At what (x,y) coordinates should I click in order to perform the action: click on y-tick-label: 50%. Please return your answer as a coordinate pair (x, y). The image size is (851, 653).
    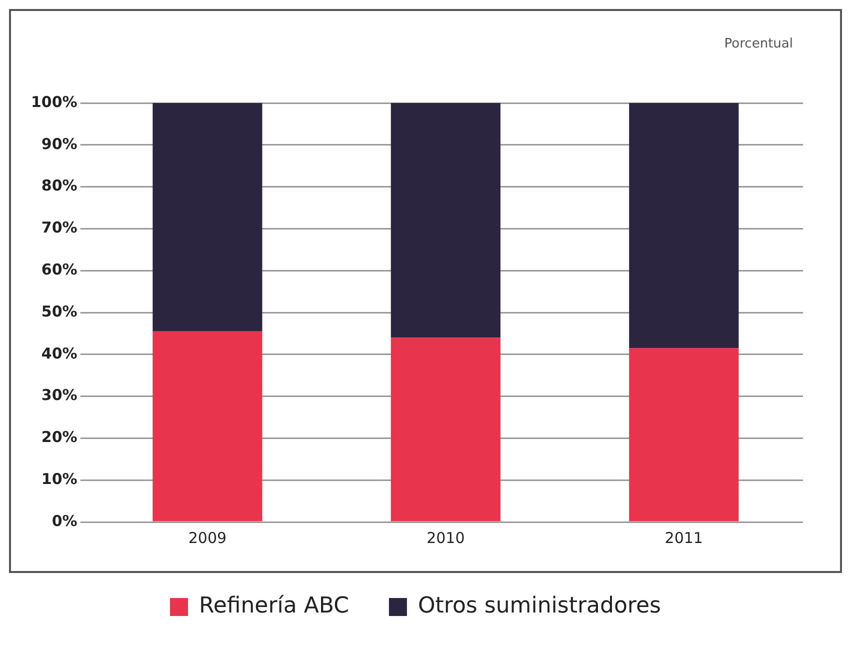
    Looking at the image, I should click on (59, 311).